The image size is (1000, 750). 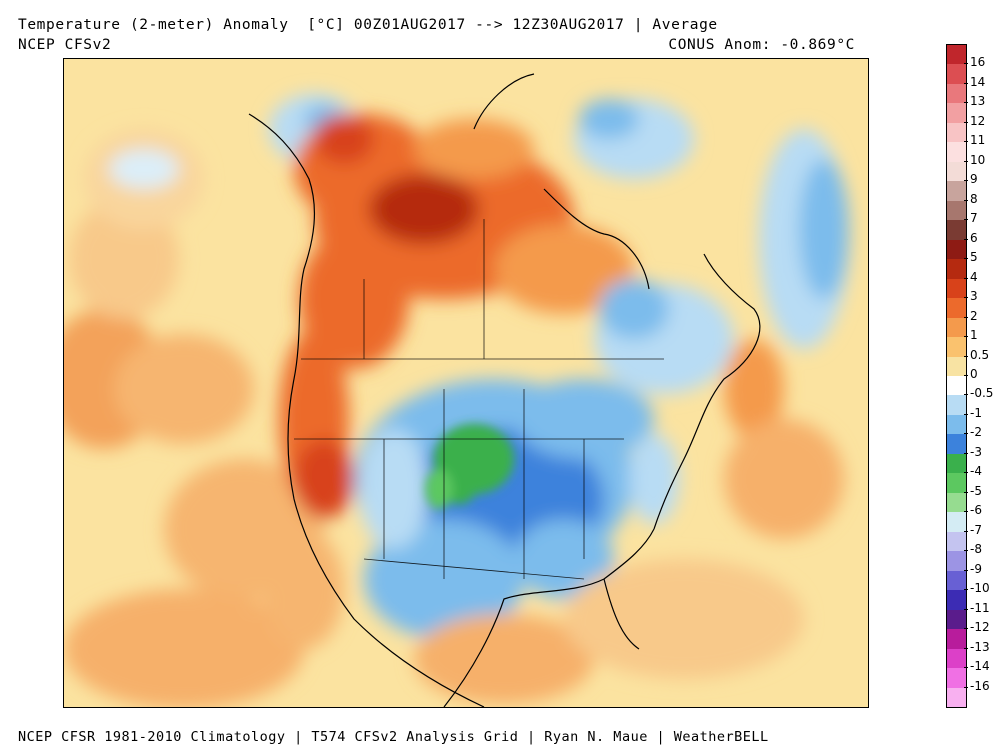 What do you see at coordinates (980, 354) in the screenshot?
I see `colorbar-tick-label: 0.5` at bounding box center [980, 354].